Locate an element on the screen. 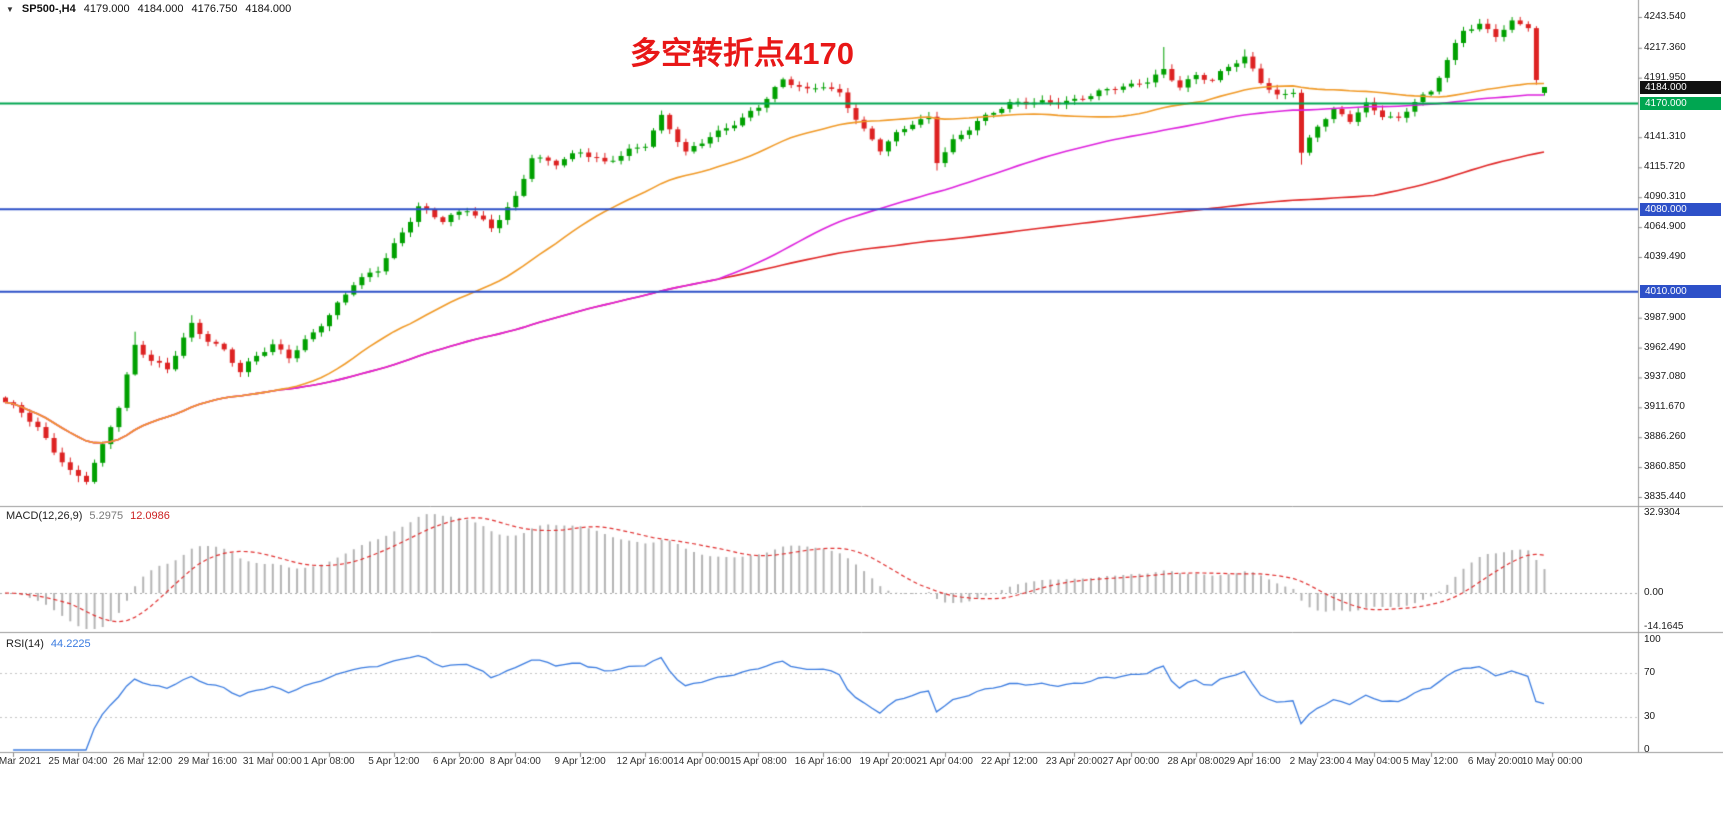  time-axis-label: 8 Apr 04:00 is located at coordinates (515, 761).